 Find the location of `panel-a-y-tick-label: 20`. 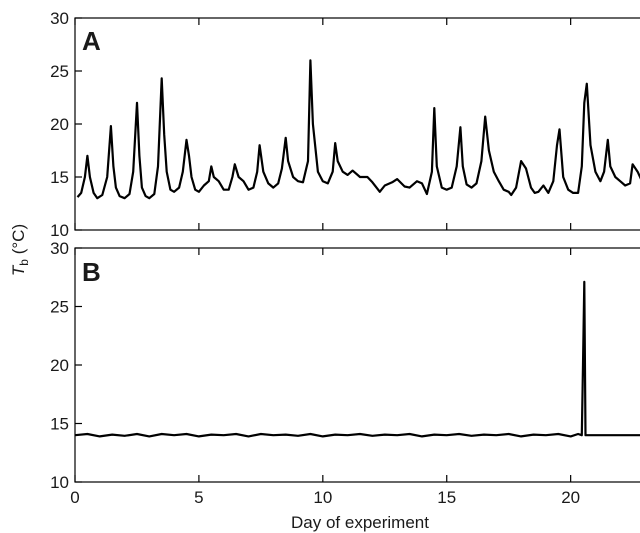

panel-a-y-tick-label: 20 is located at coordinates (59, 124).